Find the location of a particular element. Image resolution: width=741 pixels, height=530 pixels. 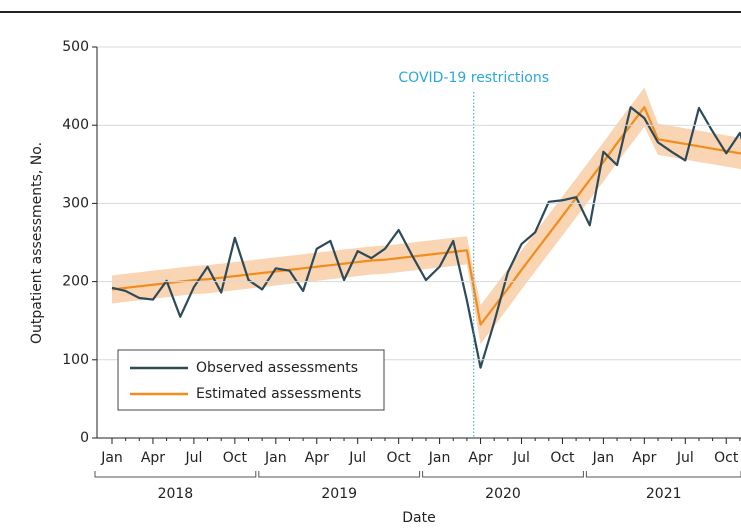

y-axis-label: Outpatient assessments, No. is located at coordinates (37, 243).